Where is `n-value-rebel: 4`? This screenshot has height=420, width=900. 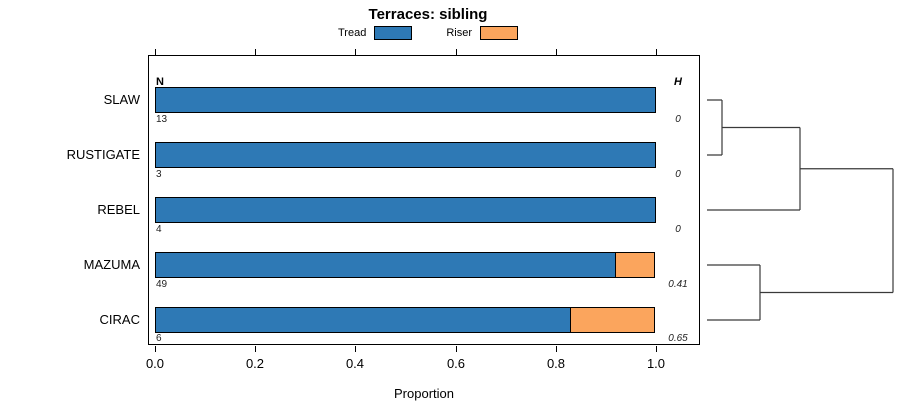 n-value-rebel: 4 is located at coordinates (159, 229).